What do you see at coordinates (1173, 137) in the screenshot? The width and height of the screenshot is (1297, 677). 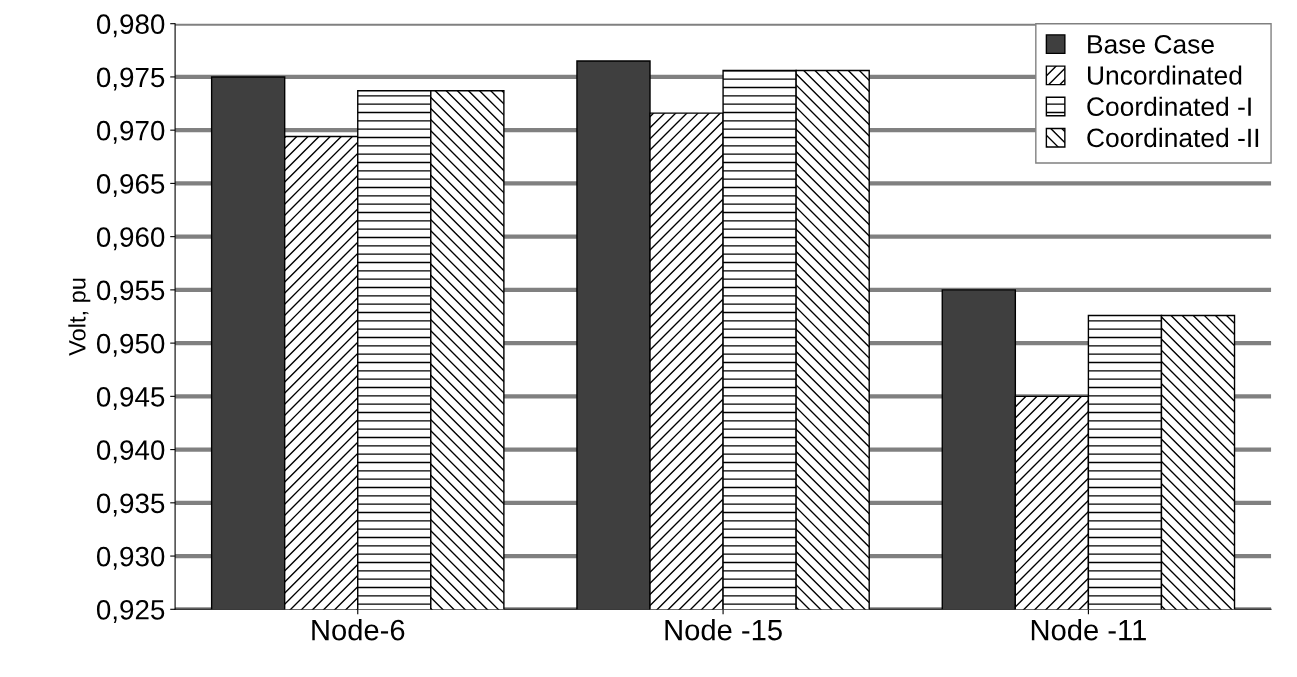 I see `legend-label: Coordinated -II` at bounding box center [1173, 137].